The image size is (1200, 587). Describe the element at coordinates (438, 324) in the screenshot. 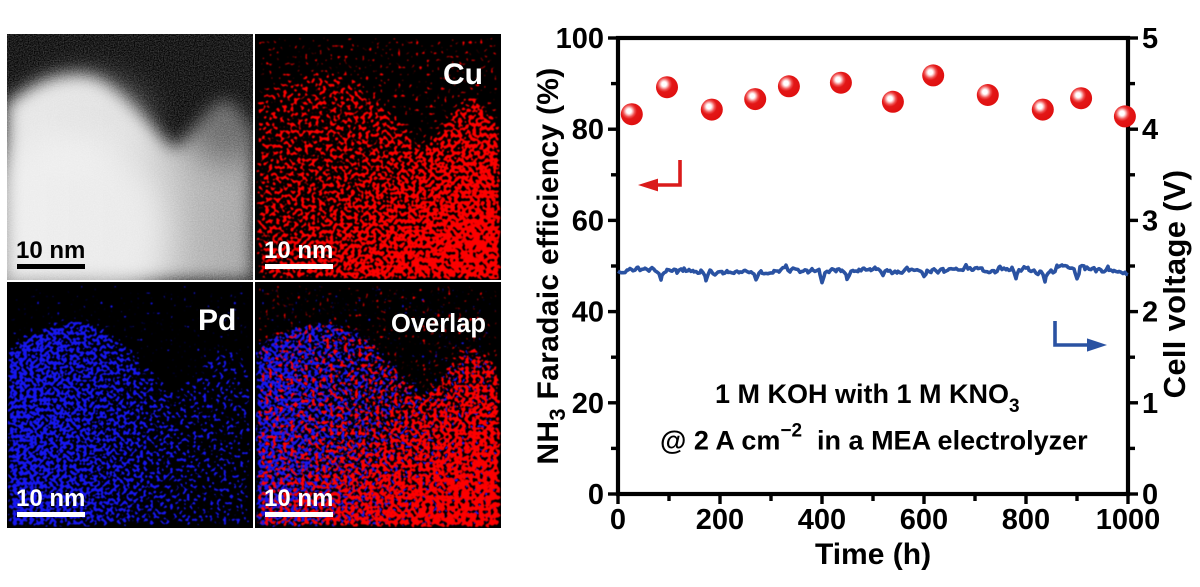

I see `svg-text: Overlap` at that location.